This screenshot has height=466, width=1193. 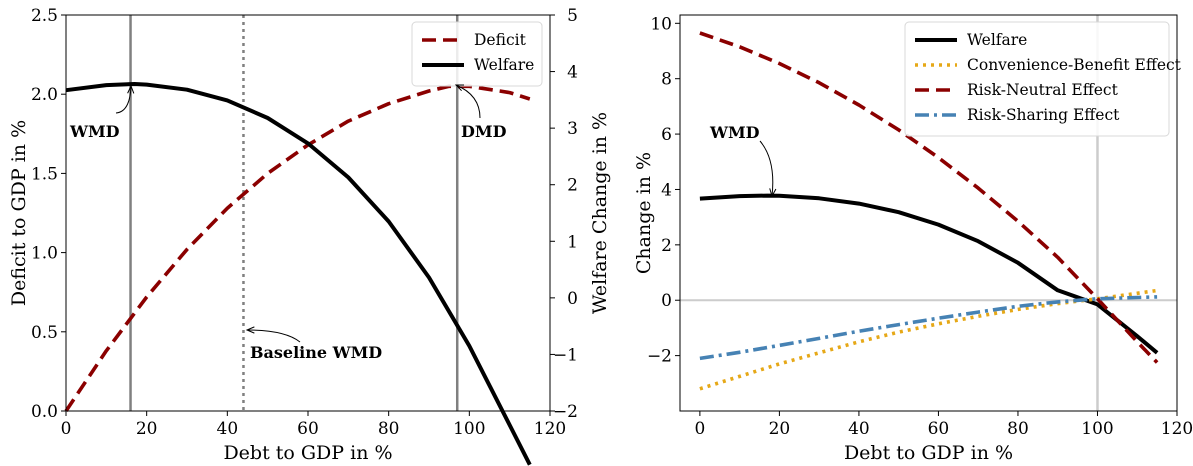 What do you see at coordinates (661, 24) in the screenshot?
I see `y-tick-label: 10` at bounding box center [661, 24].